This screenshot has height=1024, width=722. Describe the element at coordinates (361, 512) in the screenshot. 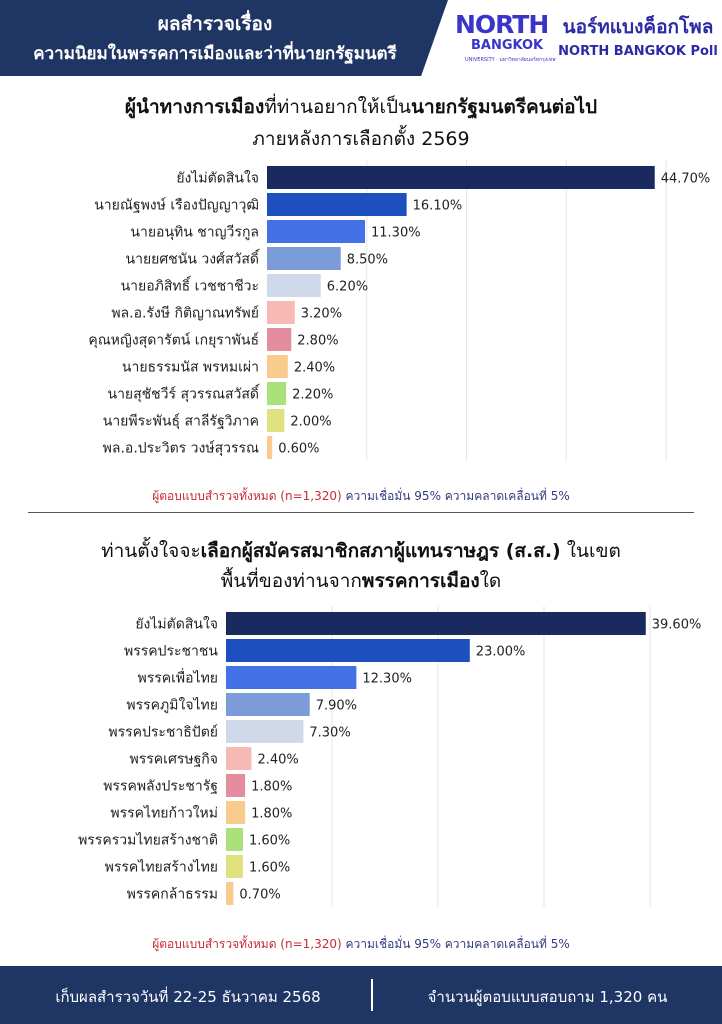

I see `section-divider` at that location.